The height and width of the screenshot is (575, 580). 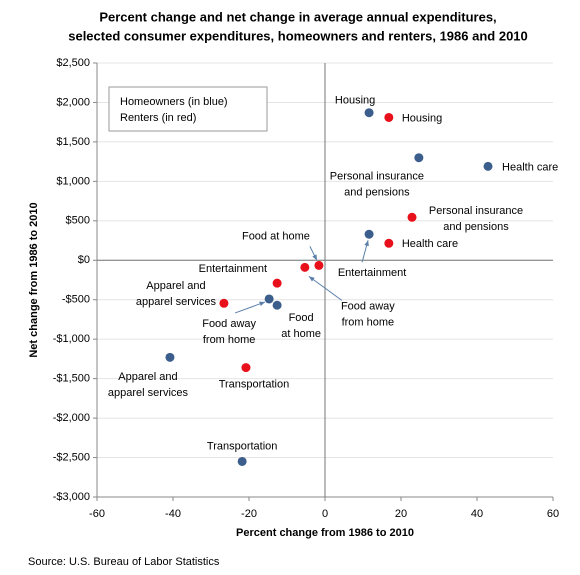 What do you see at coordinates (188, 109) in the screenshot?
I see `legend-box` at bounding box center [188, 109].